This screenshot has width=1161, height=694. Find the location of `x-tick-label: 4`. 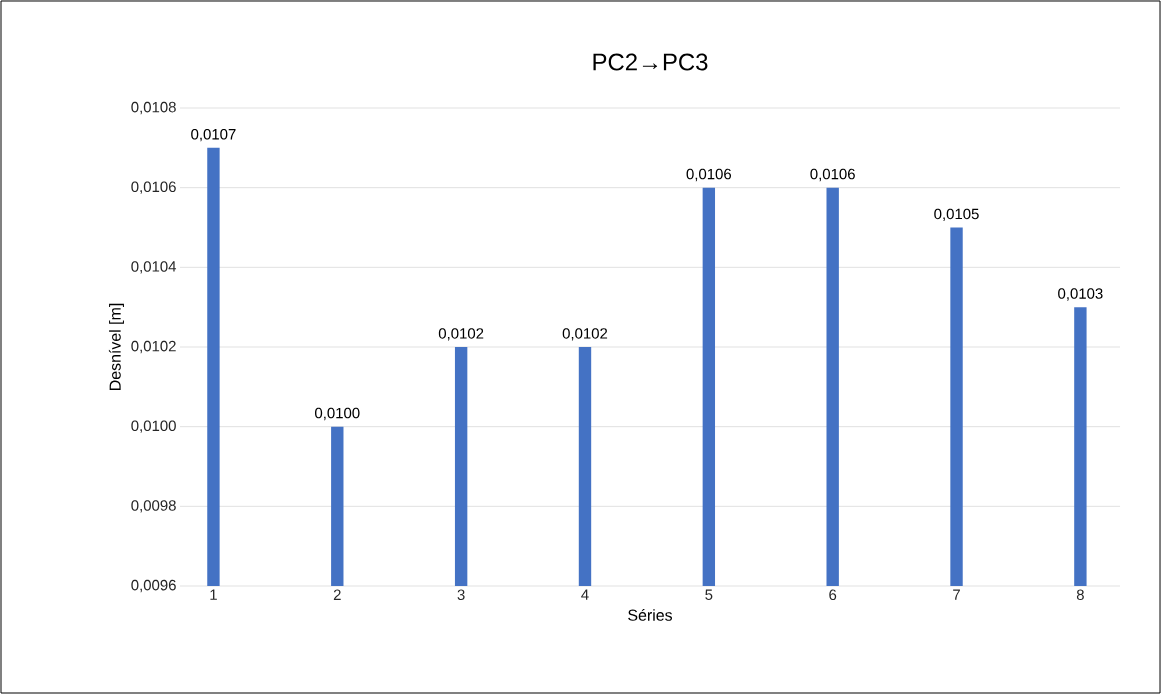

x-tick-label: 4 is located at coordinates (585, 594).